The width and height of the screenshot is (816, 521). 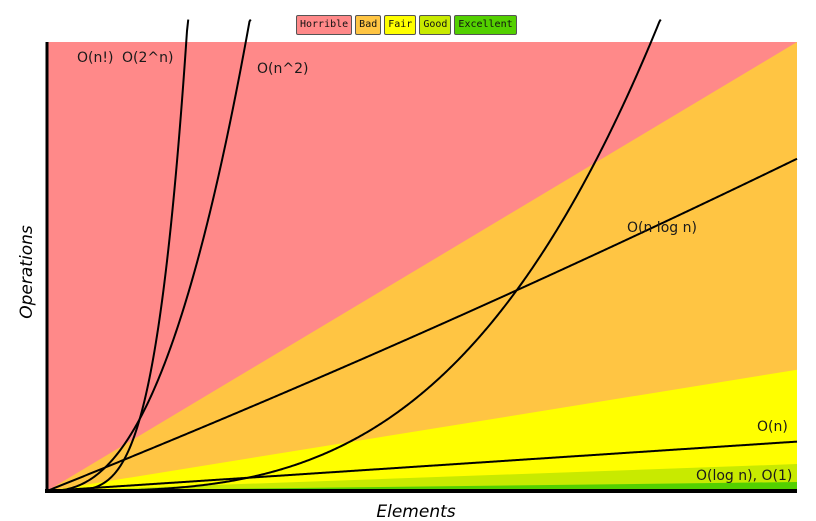 I want to click on label-nlogn: O(n log n), so click(x=662, y=228).